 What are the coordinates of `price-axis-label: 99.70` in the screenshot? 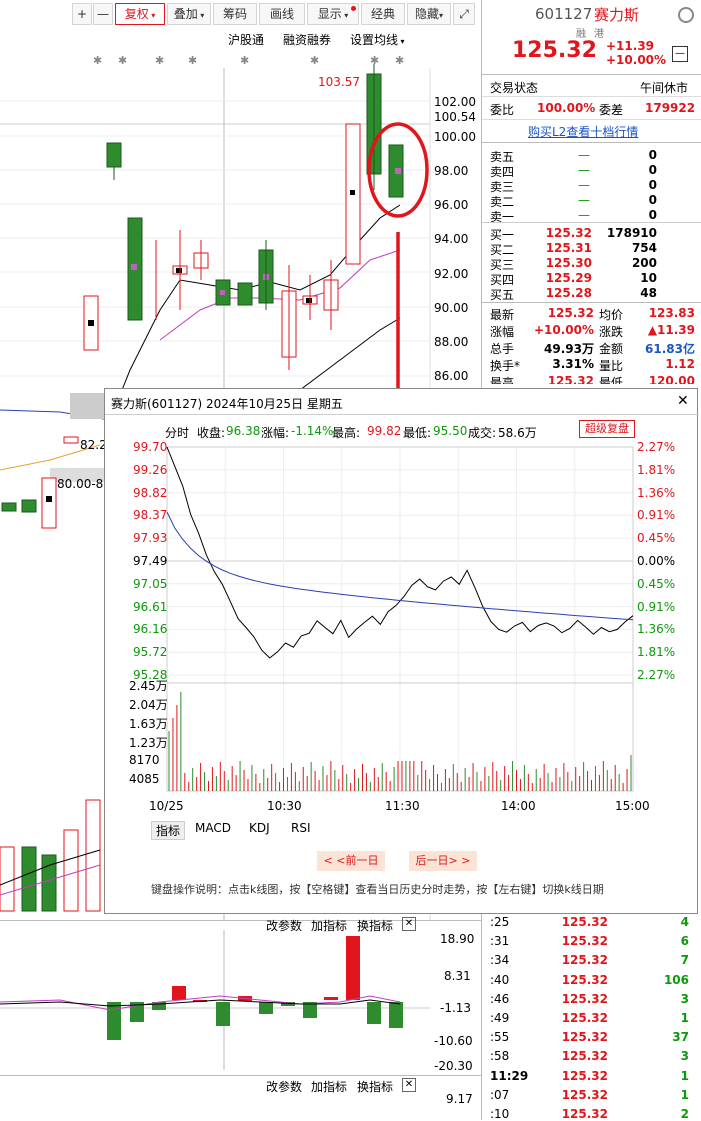 It's located at (150, 447).